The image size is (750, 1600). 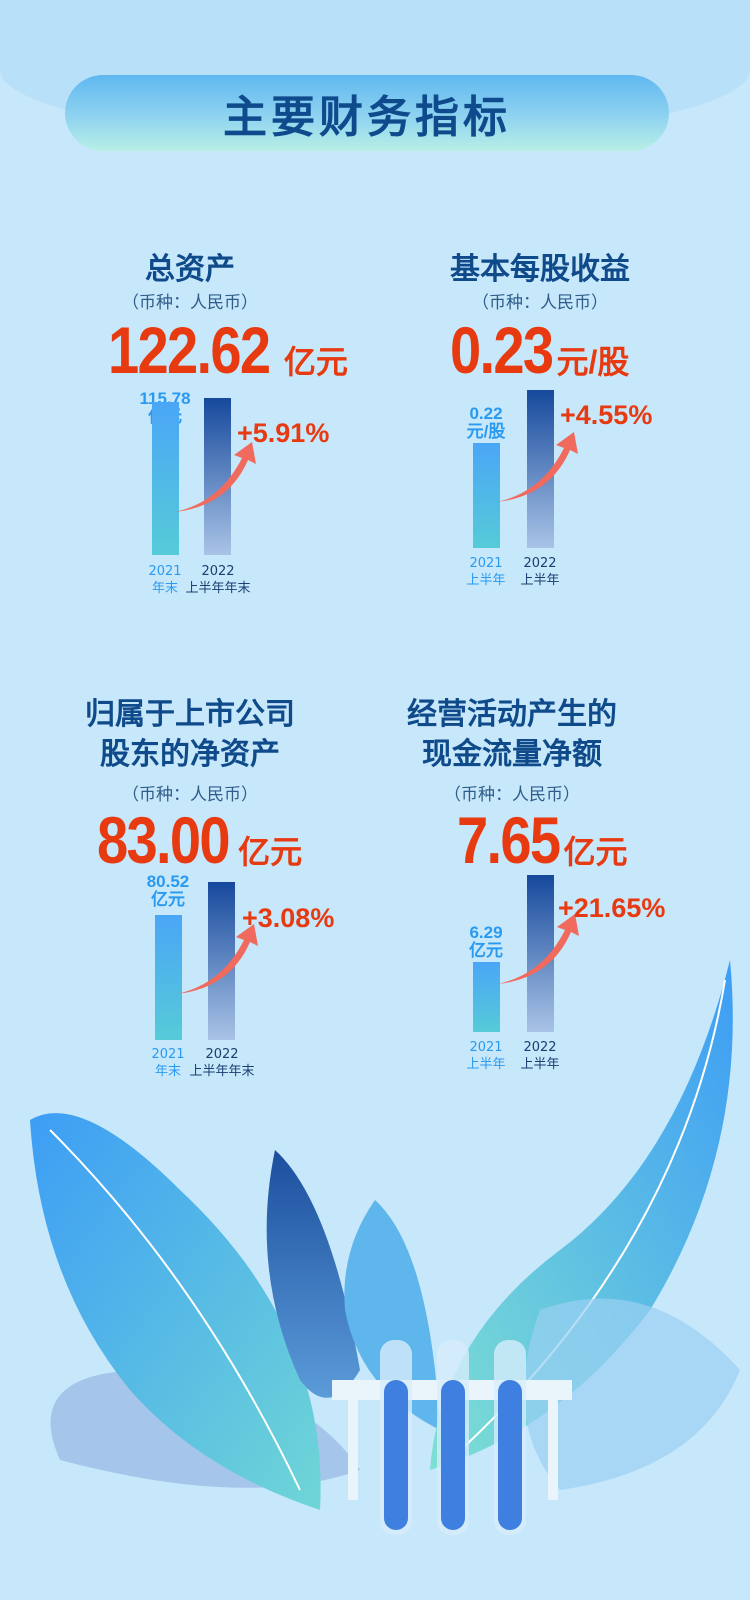 I want to click on prev-value: 80.52, so click(x=168, y=881).